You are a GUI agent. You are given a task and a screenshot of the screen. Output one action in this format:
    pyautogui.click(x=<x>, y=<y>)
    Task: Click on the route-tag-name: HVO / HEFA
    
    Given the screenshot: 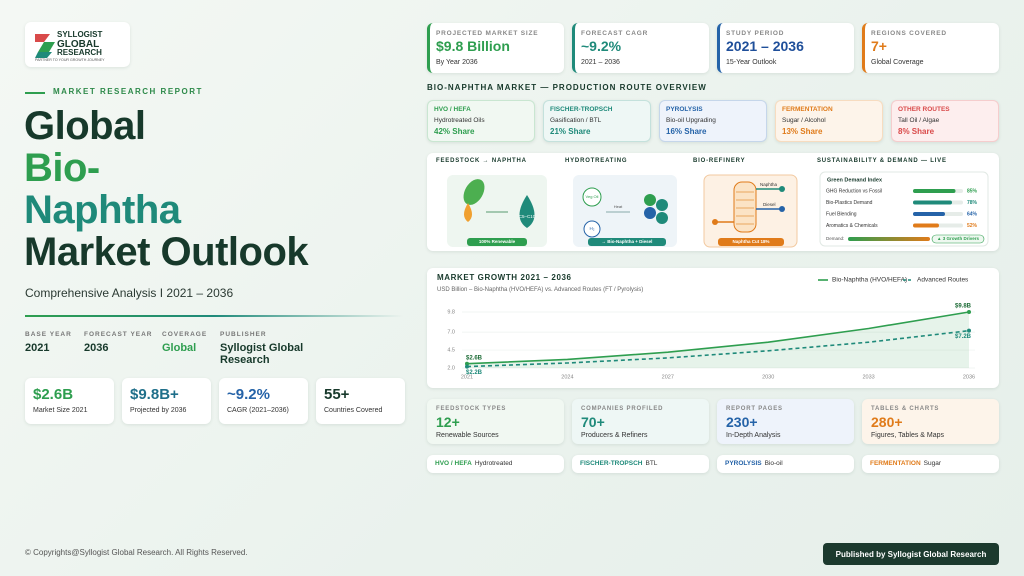 What is the action you would take?
    pyautogui.click(x=453, y=463)
    